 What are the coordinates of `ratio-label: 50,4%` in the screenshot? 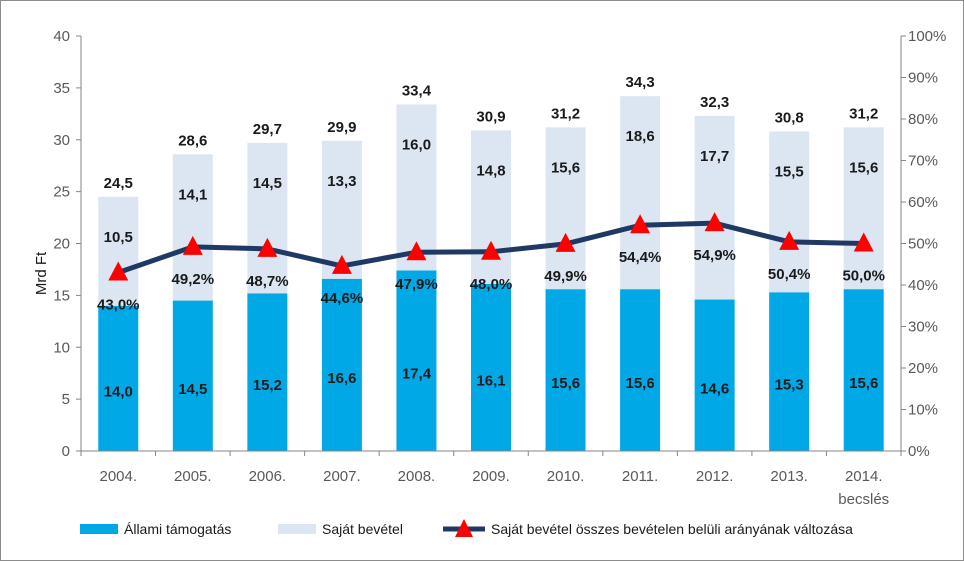 It's located at (789, 274).